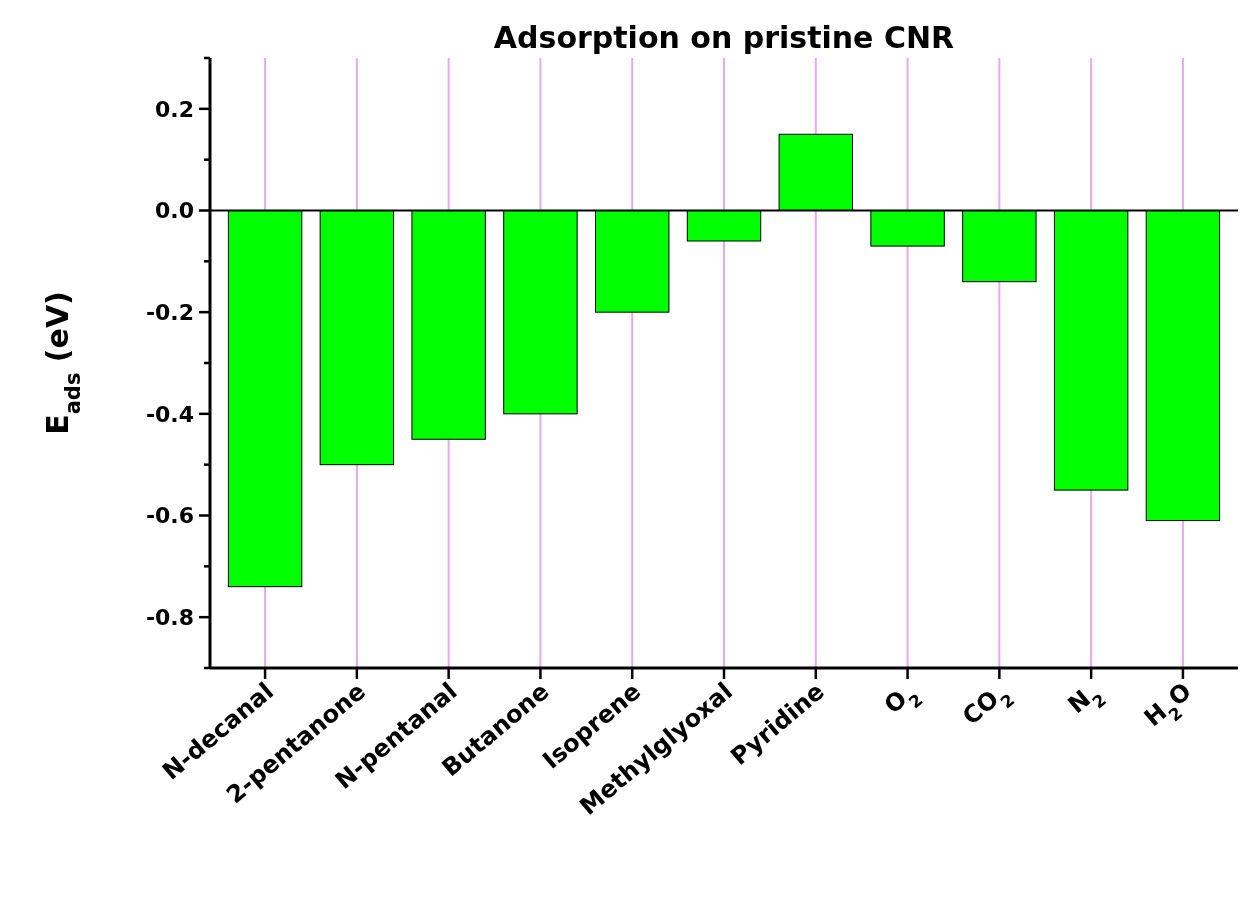  Describe the element at coordinates (174, 109) in the screenshot. I see `y-tick-label: 0.2` at that location.